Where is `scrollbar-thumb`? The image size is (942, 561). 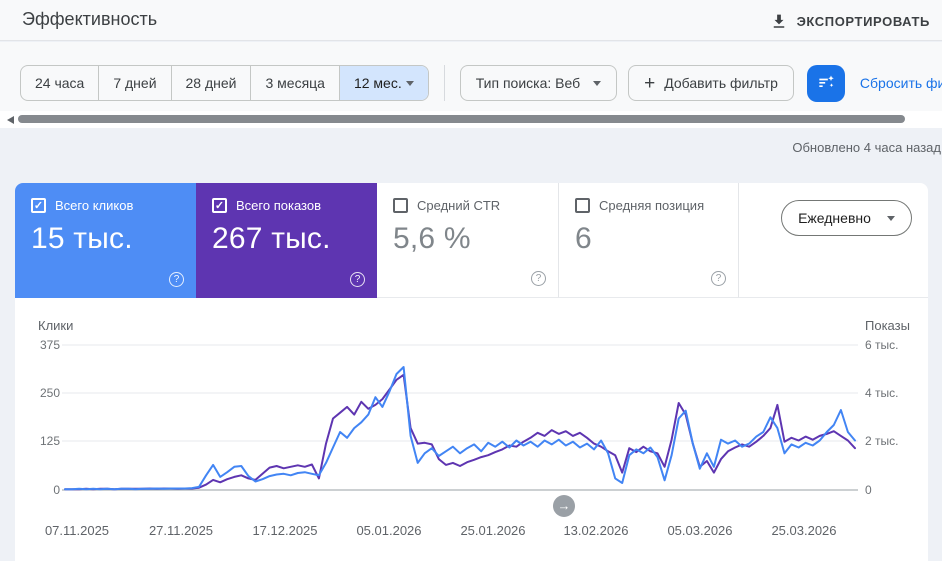
scrollbar-thumb is located at coordinates (461, 119).